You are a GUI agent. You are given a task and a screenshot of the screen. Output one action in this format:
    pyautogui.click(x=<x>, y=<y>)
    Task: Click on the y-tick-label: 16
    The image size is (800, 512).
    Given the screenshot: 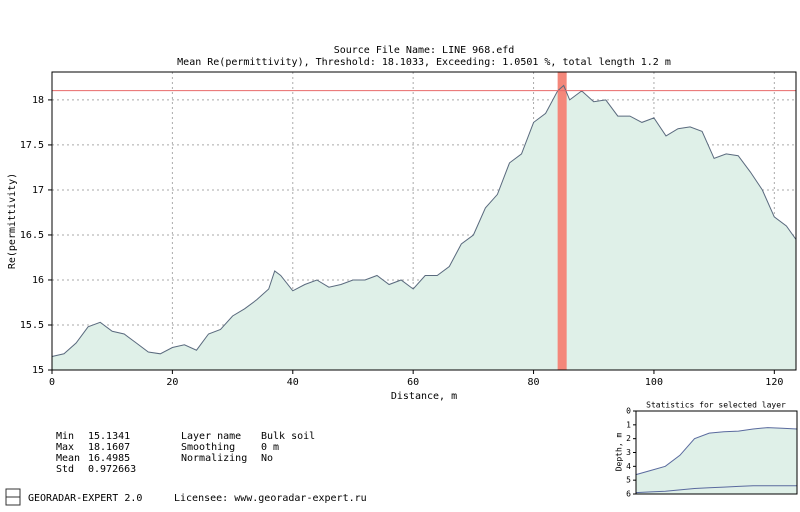 What is the action you would take?
    pyautogui.click(x=38, y=280)
    